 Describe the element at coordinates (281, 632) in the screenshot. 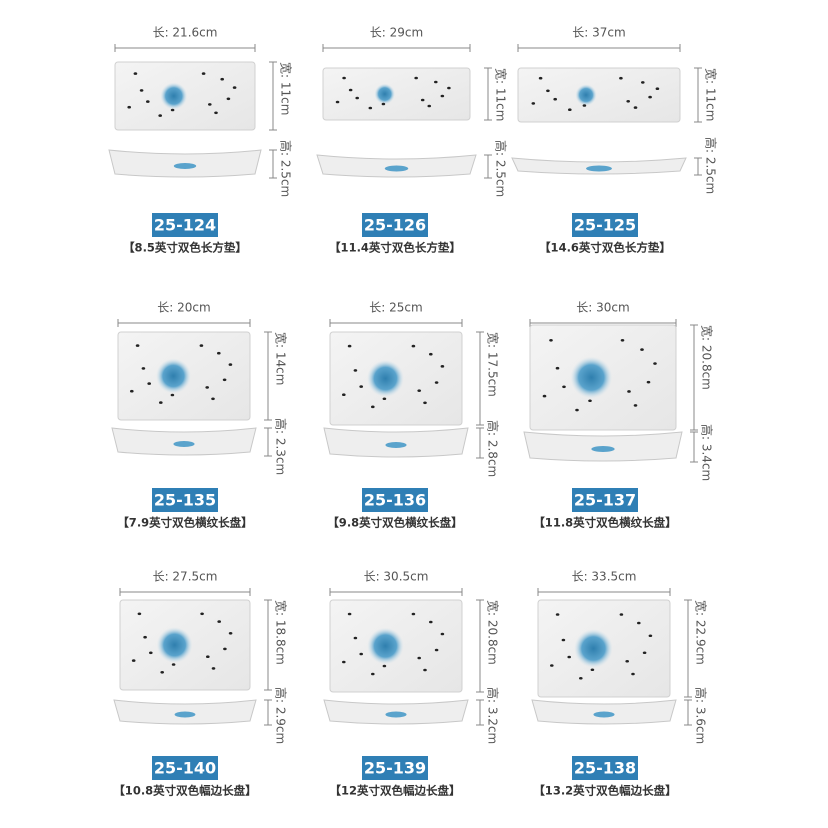

I see `width-label: 宽: 18.8cm` at that location.